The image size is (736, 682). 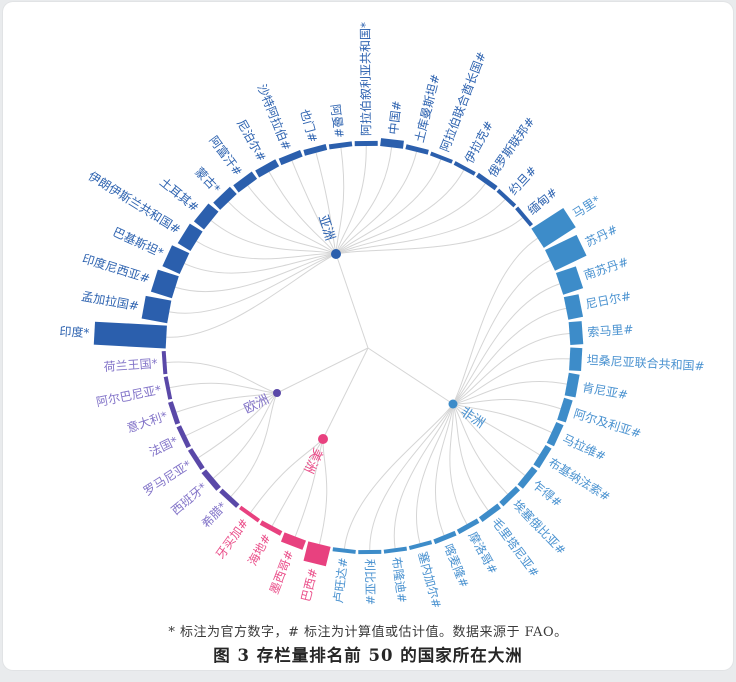 What do you see at coordinates (483, 553) in the screenshot?
I see `country-label: 摩洛哥#` at bounding box center [483, 553].